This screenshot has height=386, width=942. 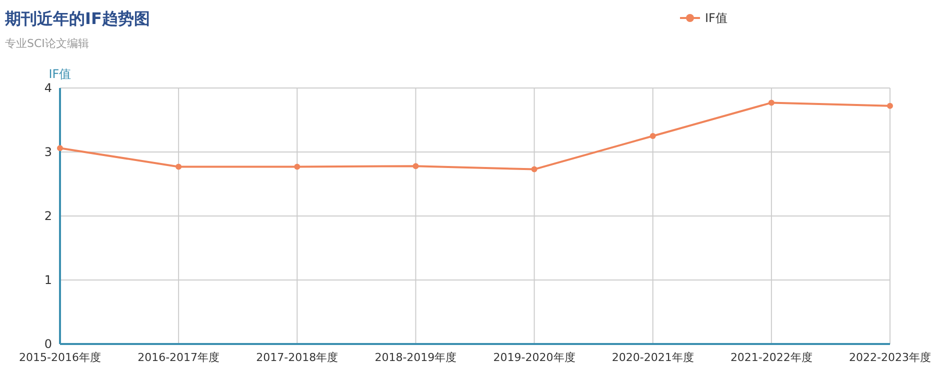 I want to click on x-tick-label: 2020-2021年度, so click(x=653, y=357).